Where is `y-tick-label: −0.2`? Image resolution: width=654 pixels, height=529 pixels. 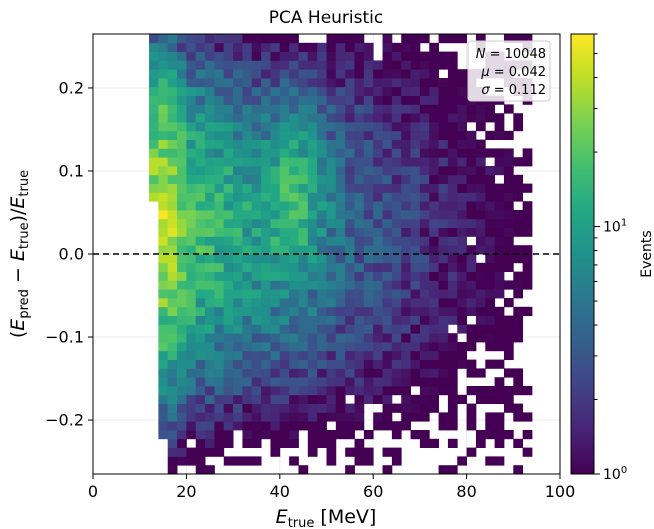
y-tick-label: −0.2 is located at coordinates (64, 420).